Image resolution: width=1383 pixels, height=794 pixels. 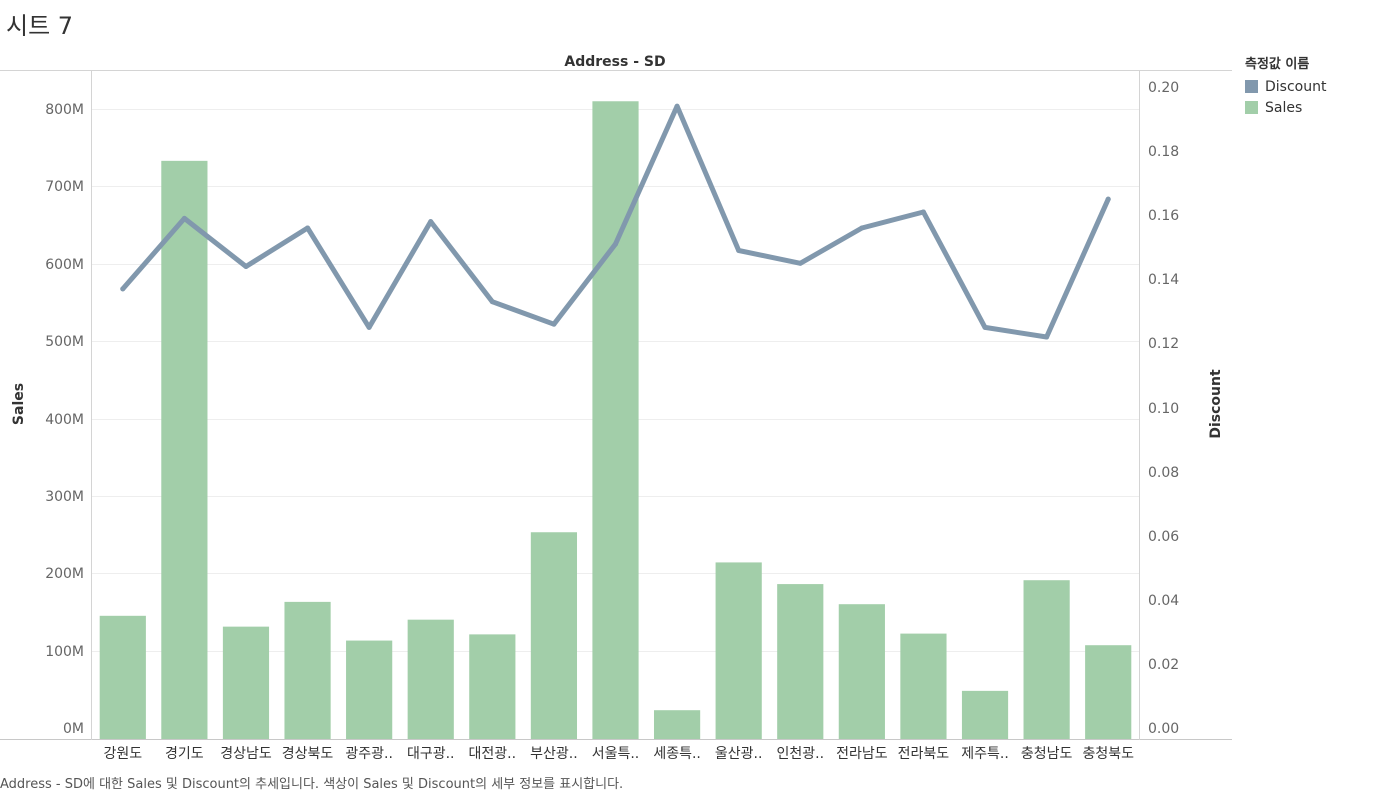 I want to click on y2-tick-label: 0.14, so click(x=1163, y=280).